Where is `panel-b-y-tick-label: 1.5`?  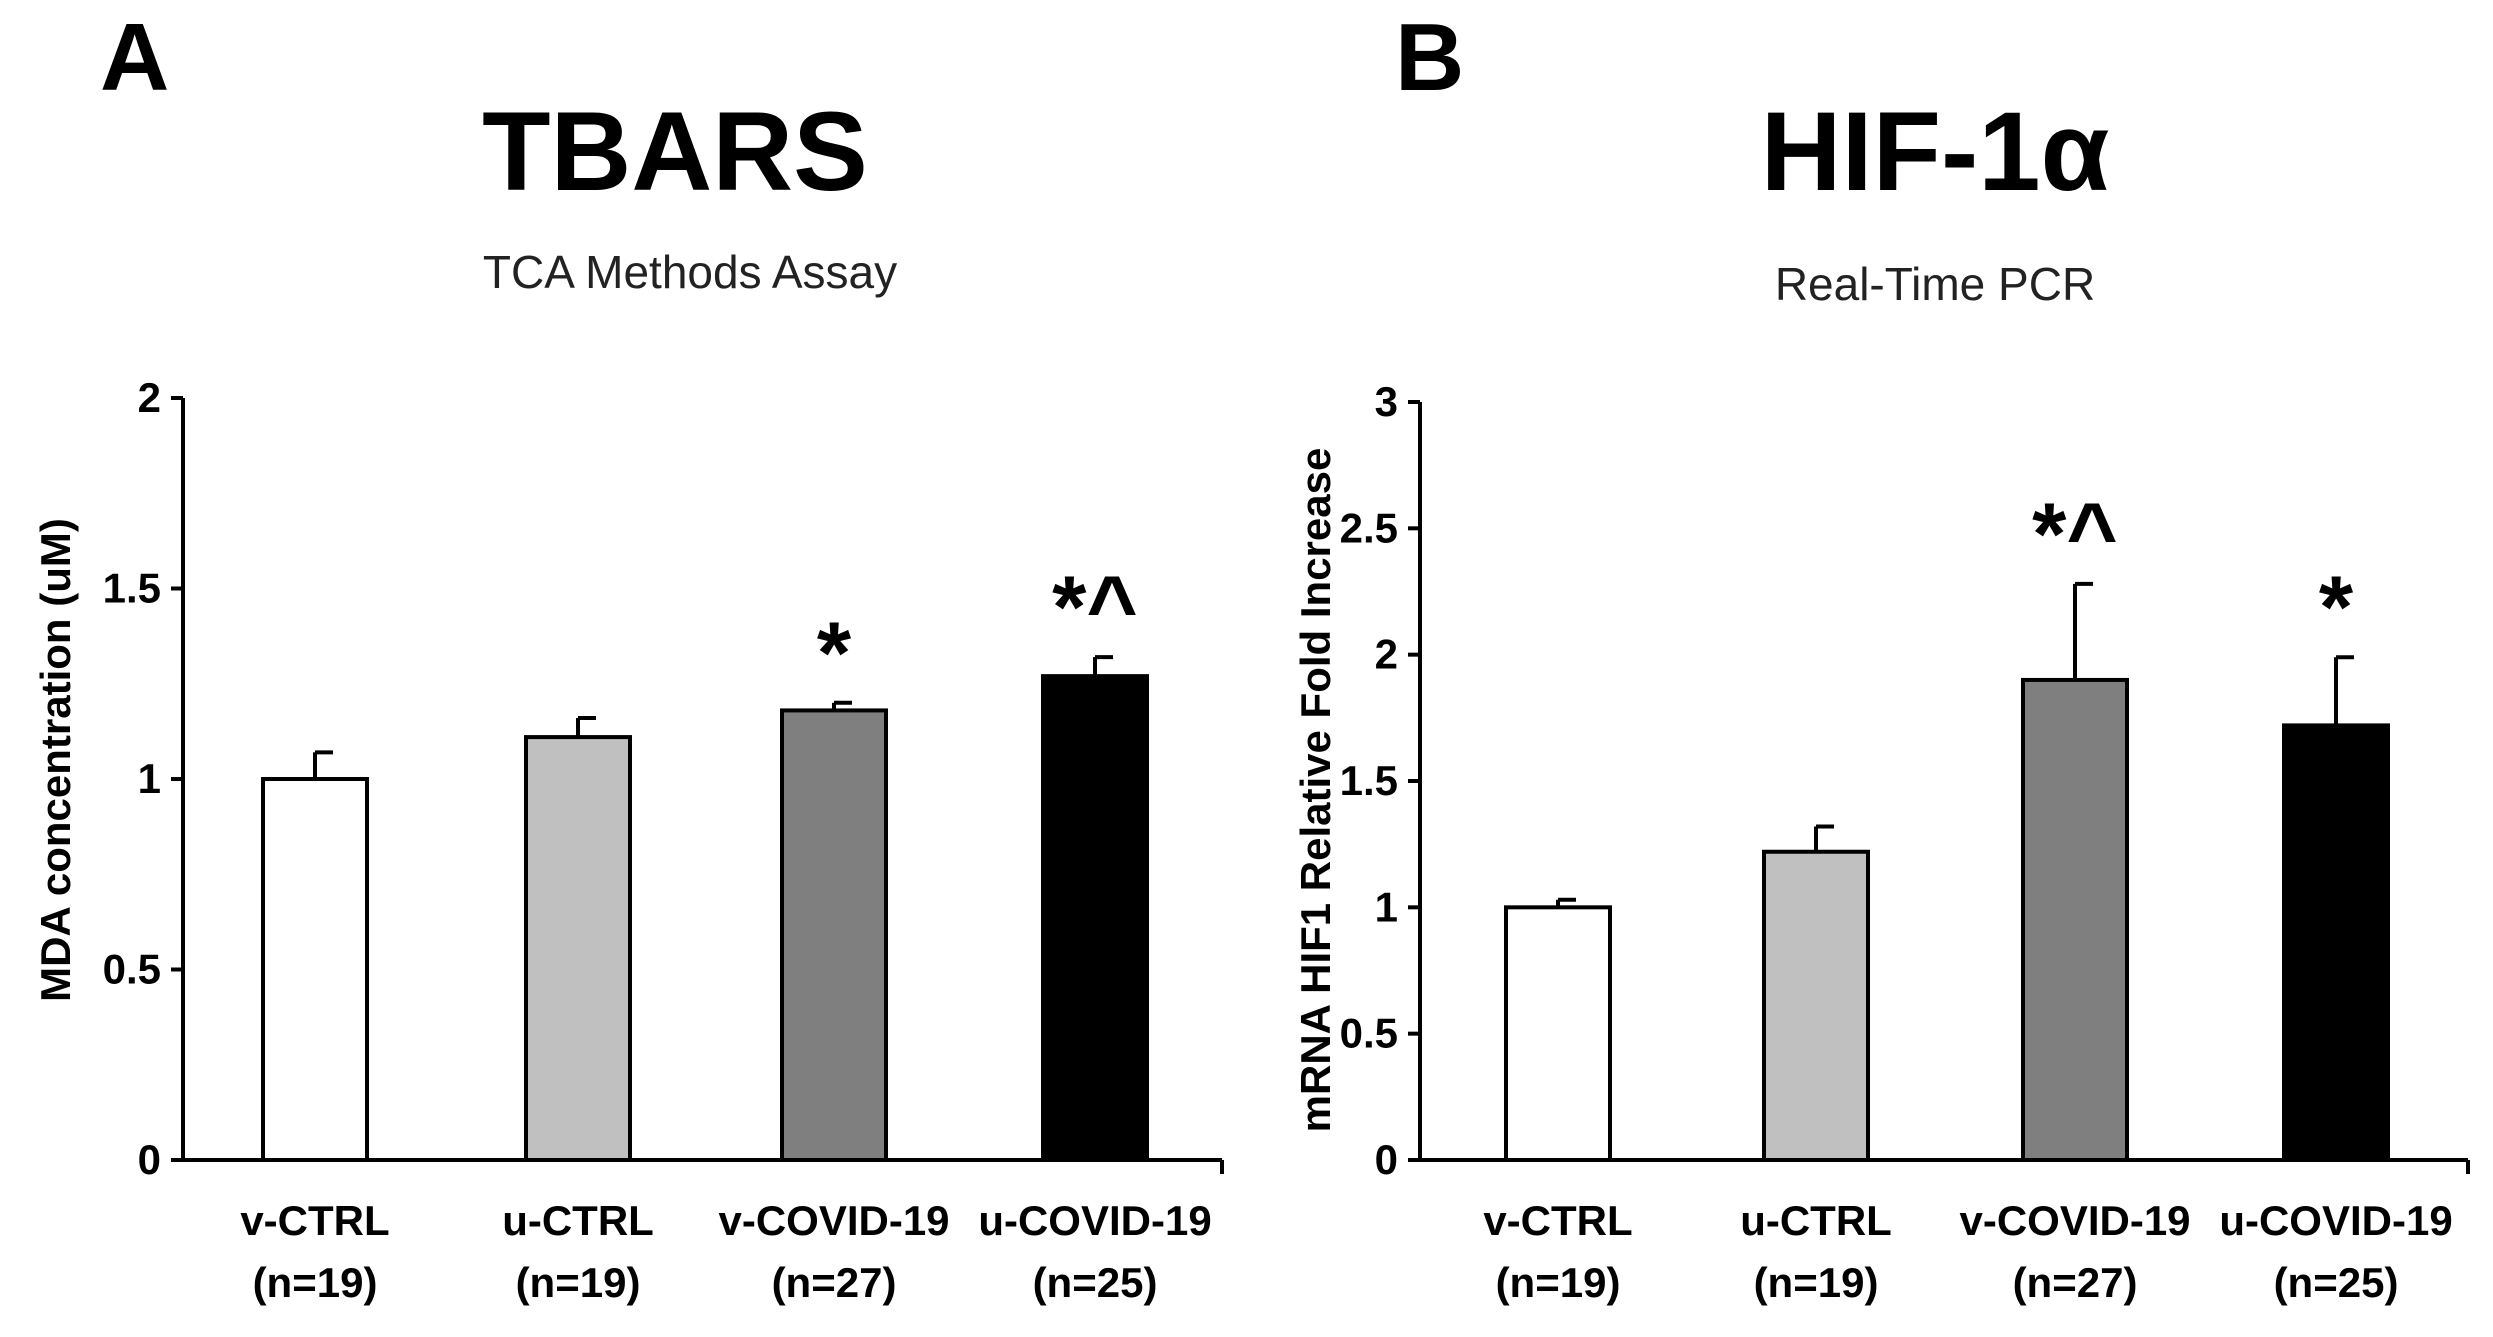 panel-b-y-tick-label: 1.5 is located at coordinates (1369, 780).